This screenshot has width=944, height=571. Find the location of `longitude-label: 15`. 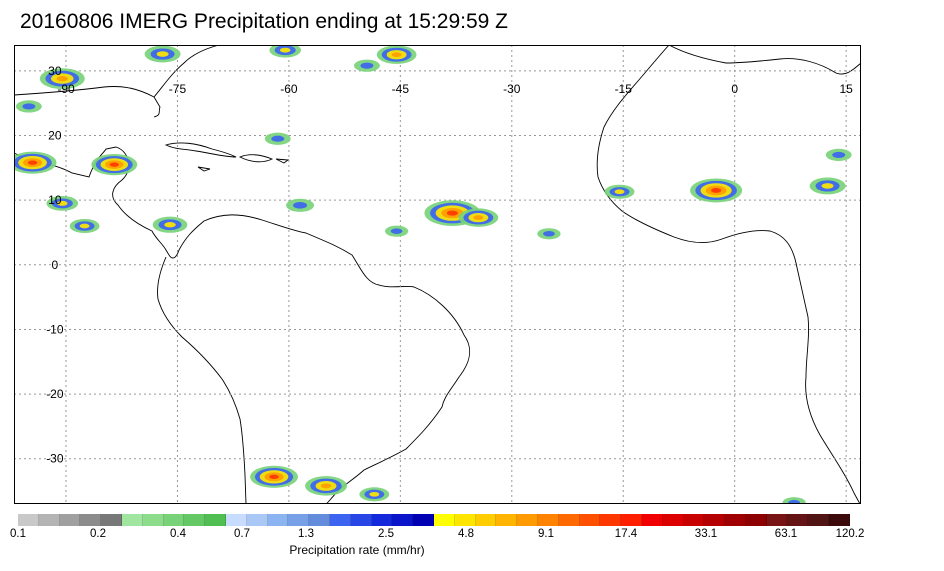

longitude-label: 15 is located at coordinates (846, 89).